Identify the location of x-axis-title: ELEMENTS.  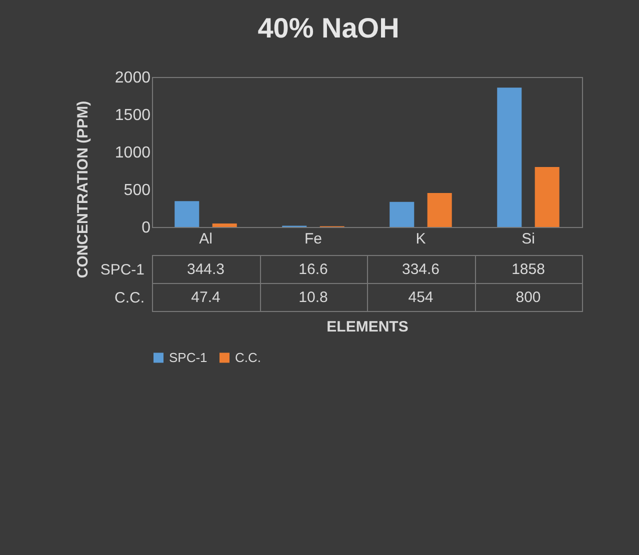
(367, 327).